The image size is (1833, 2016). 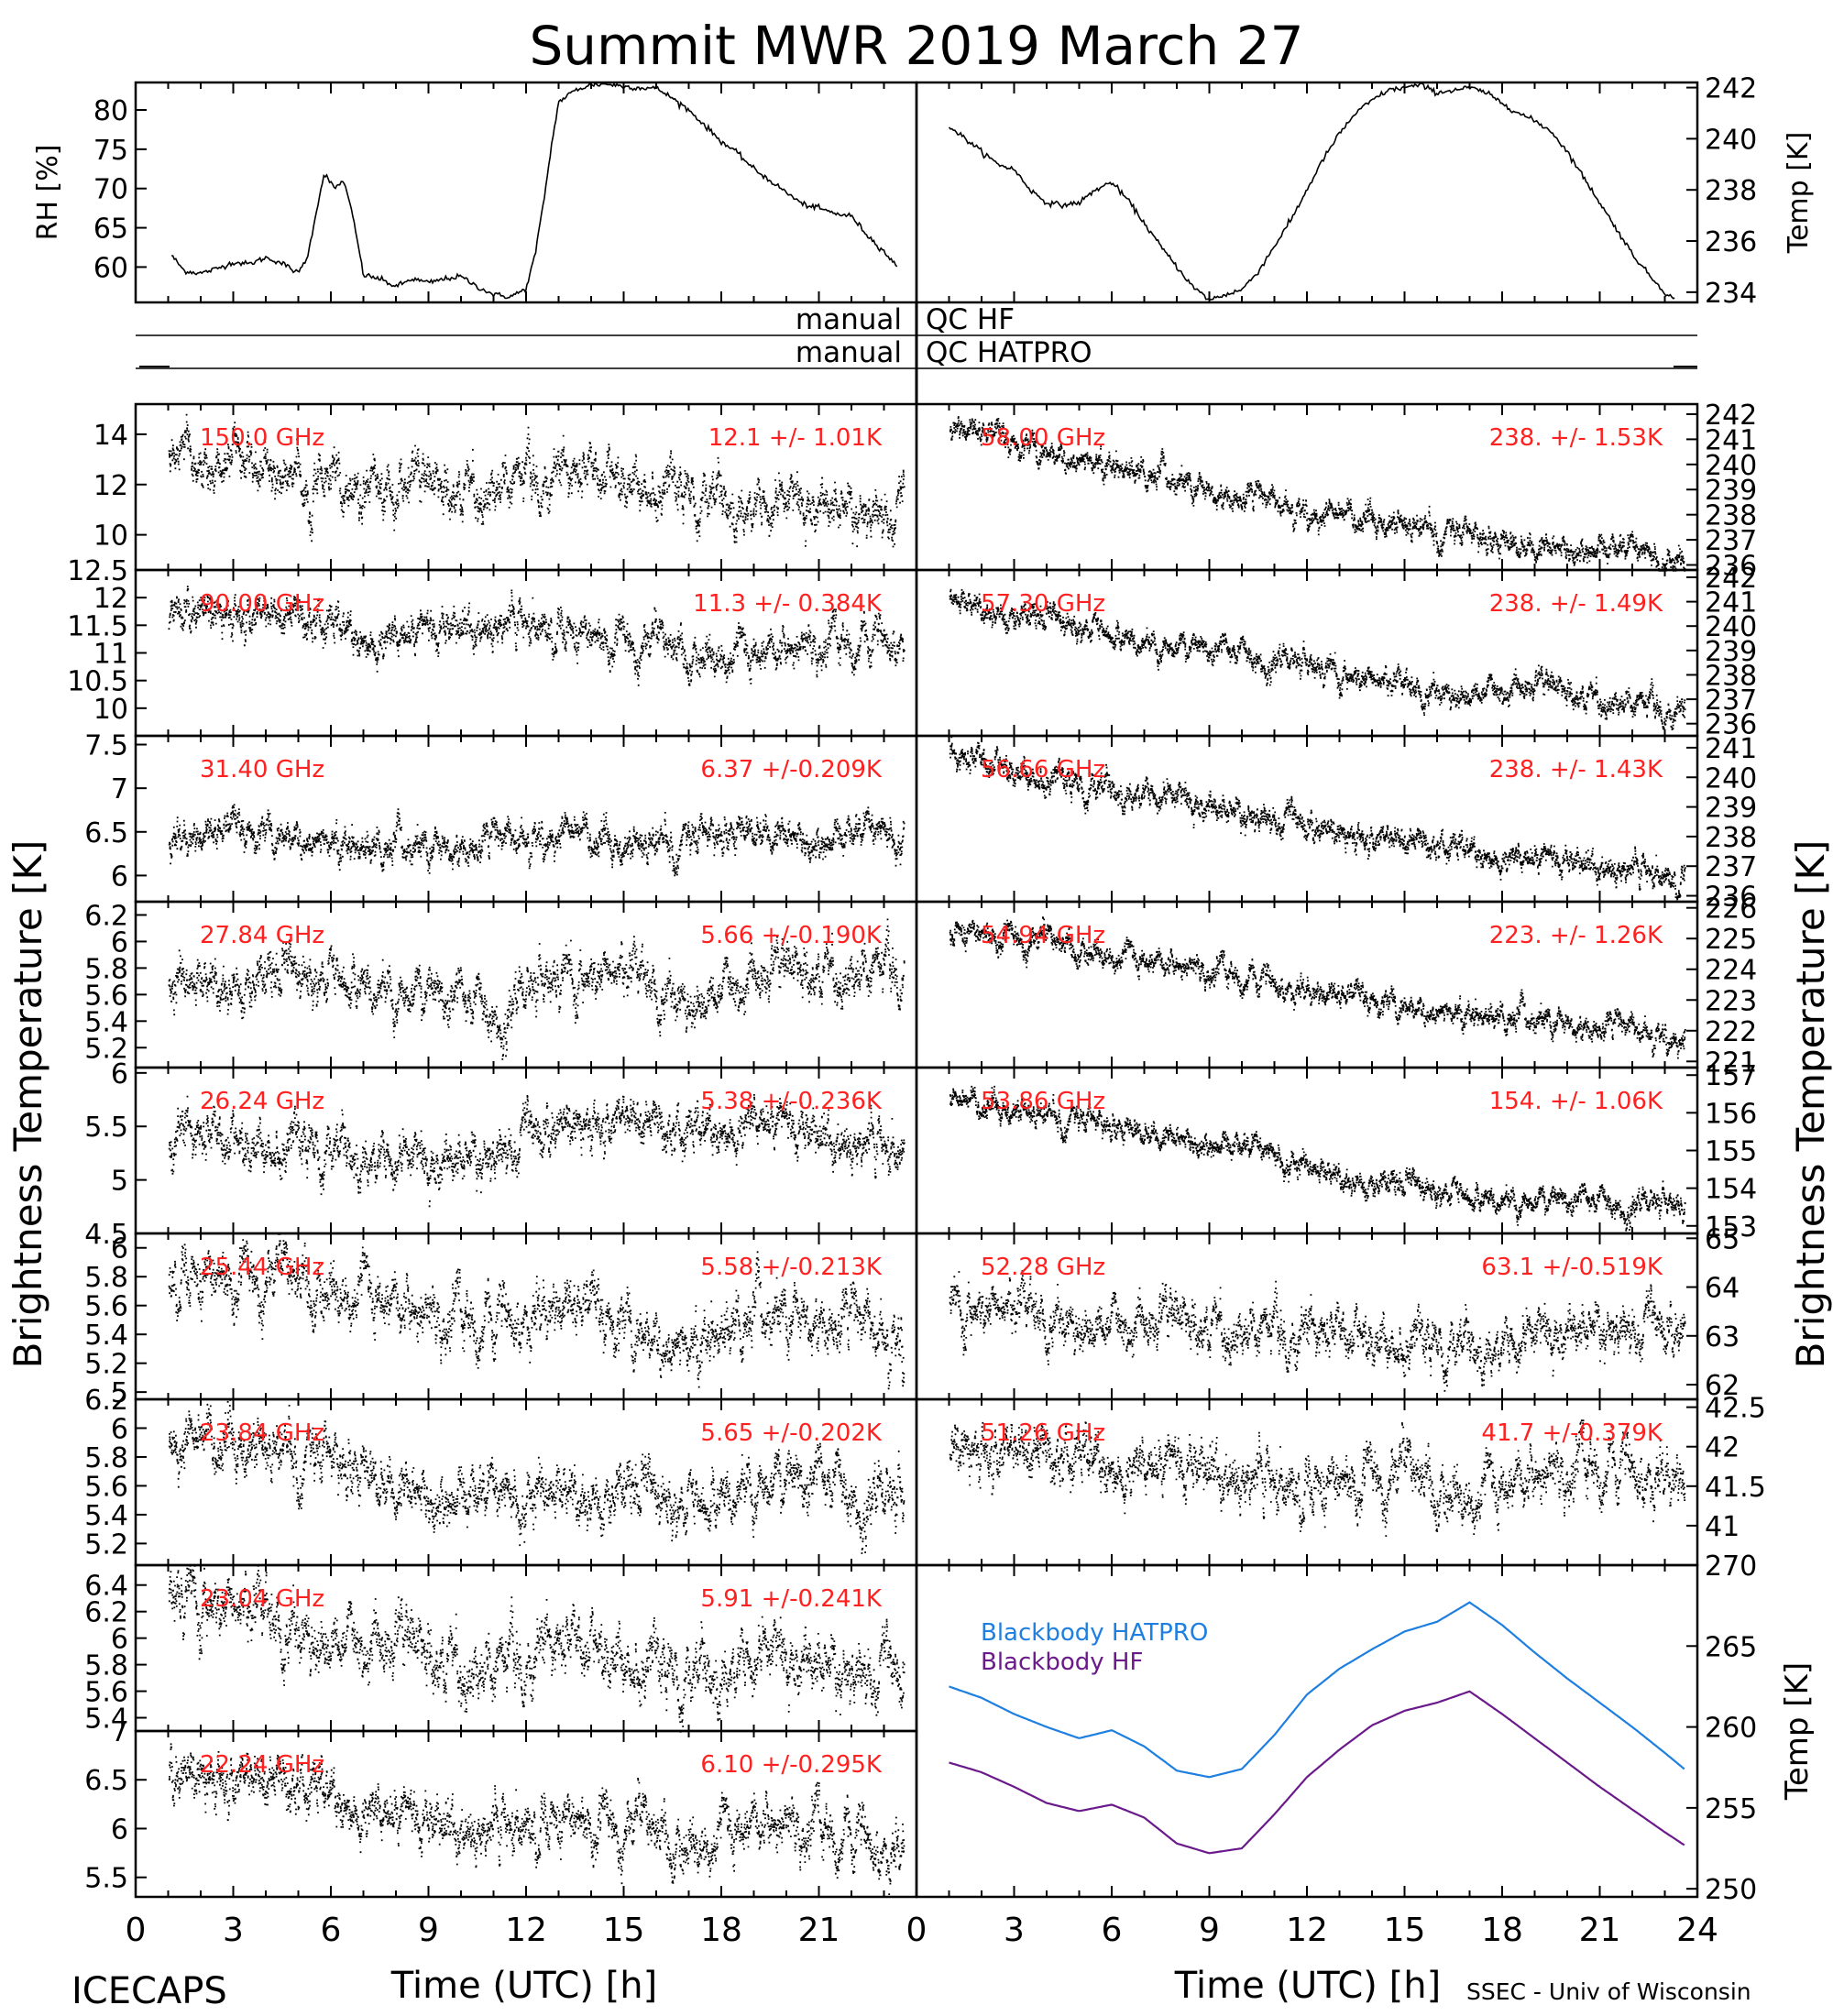 What do you see at coordinates (1043, 604) in the screenshot?
I see `hp5730-channel-label: 57.30 GHz` at bounding box center [1043, 604].